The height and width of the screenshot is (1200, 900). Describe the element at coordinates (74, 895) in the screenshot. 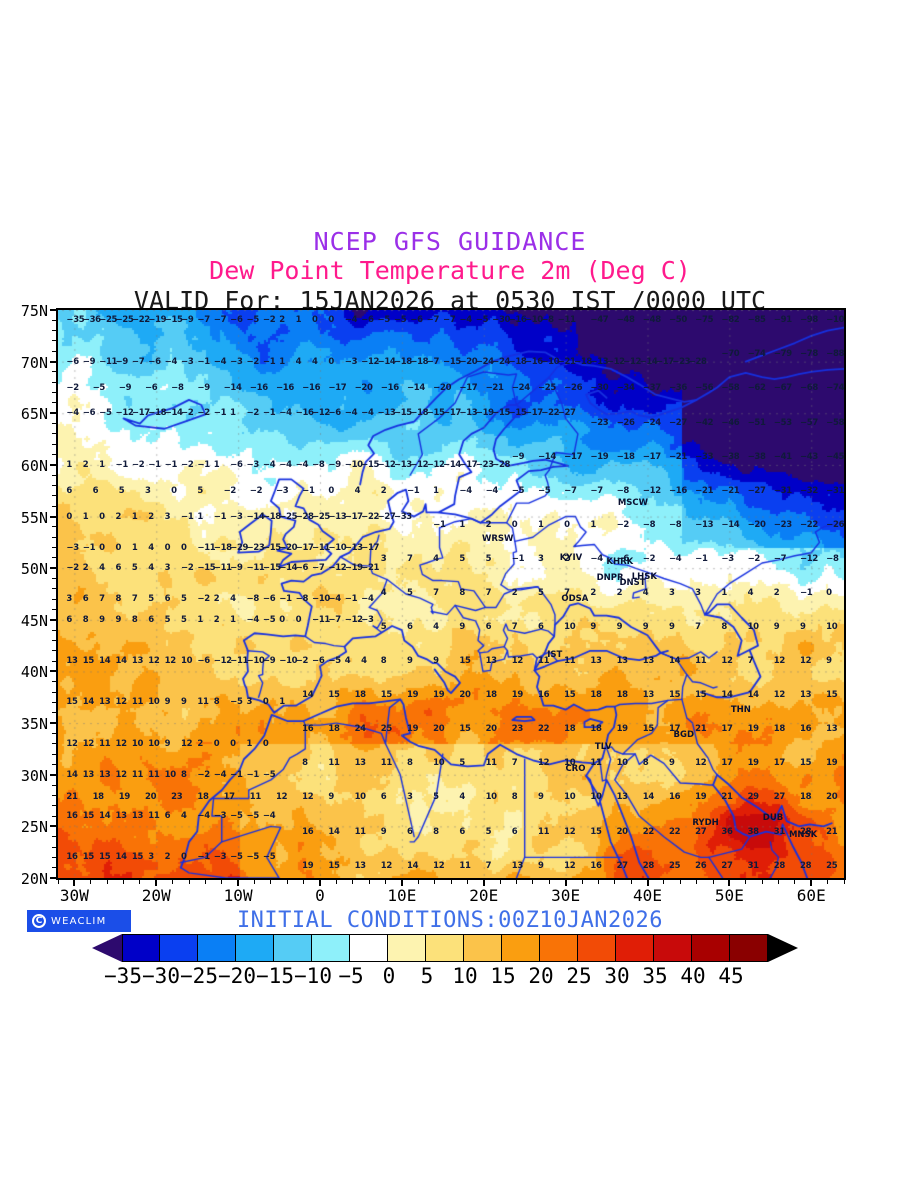

I see `x-axis-label-30W: 30W` at that location.